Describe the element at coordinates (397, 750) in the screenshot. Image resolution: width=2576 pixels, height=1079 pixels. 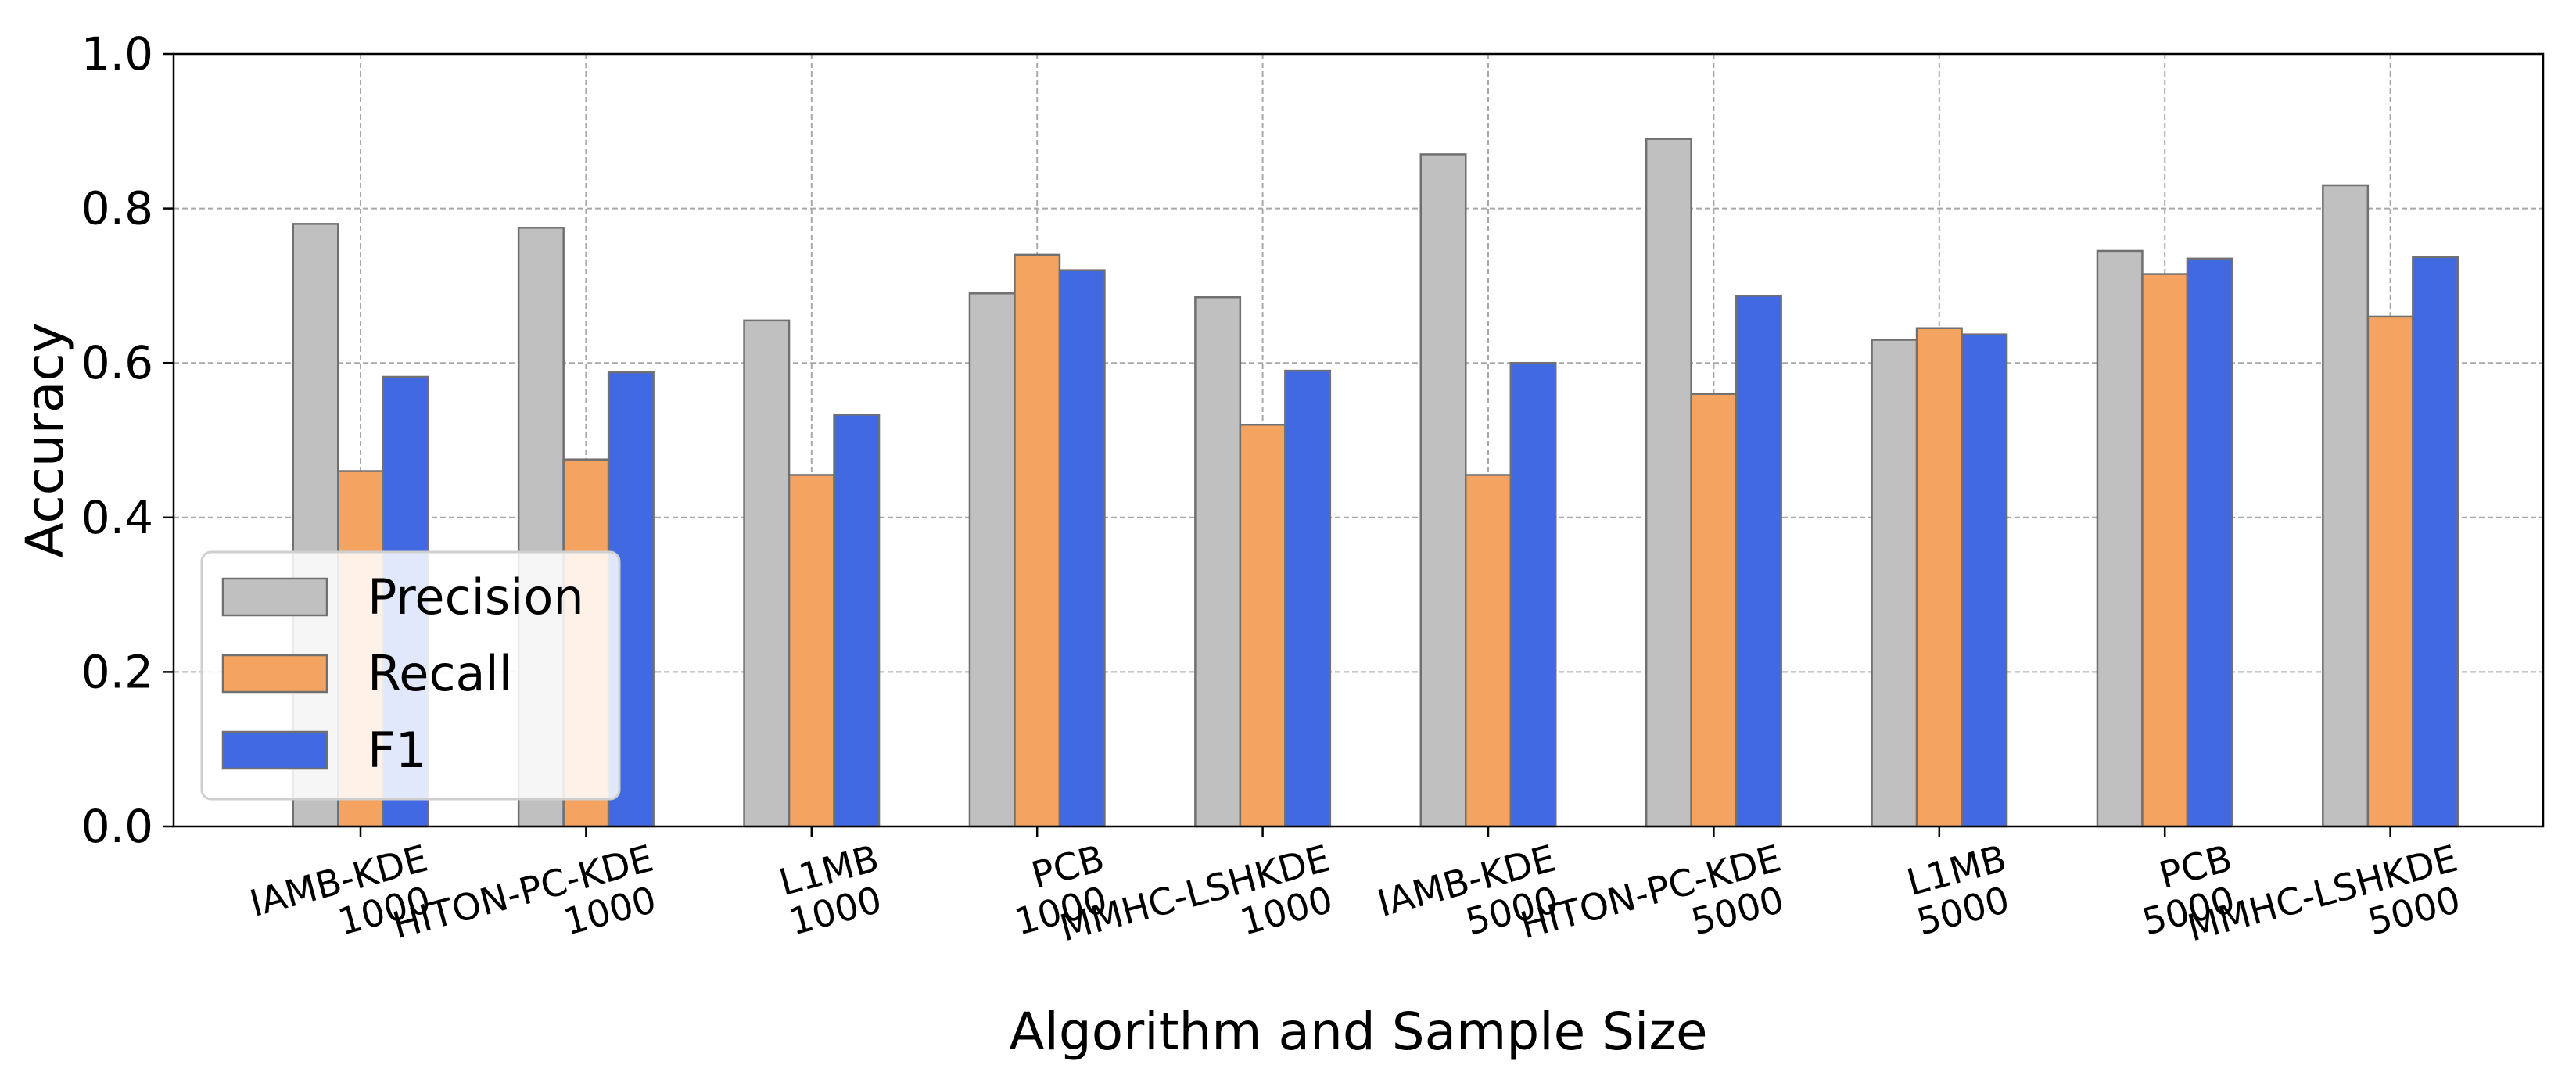
I see `legend-label-f1: F1` at that location.